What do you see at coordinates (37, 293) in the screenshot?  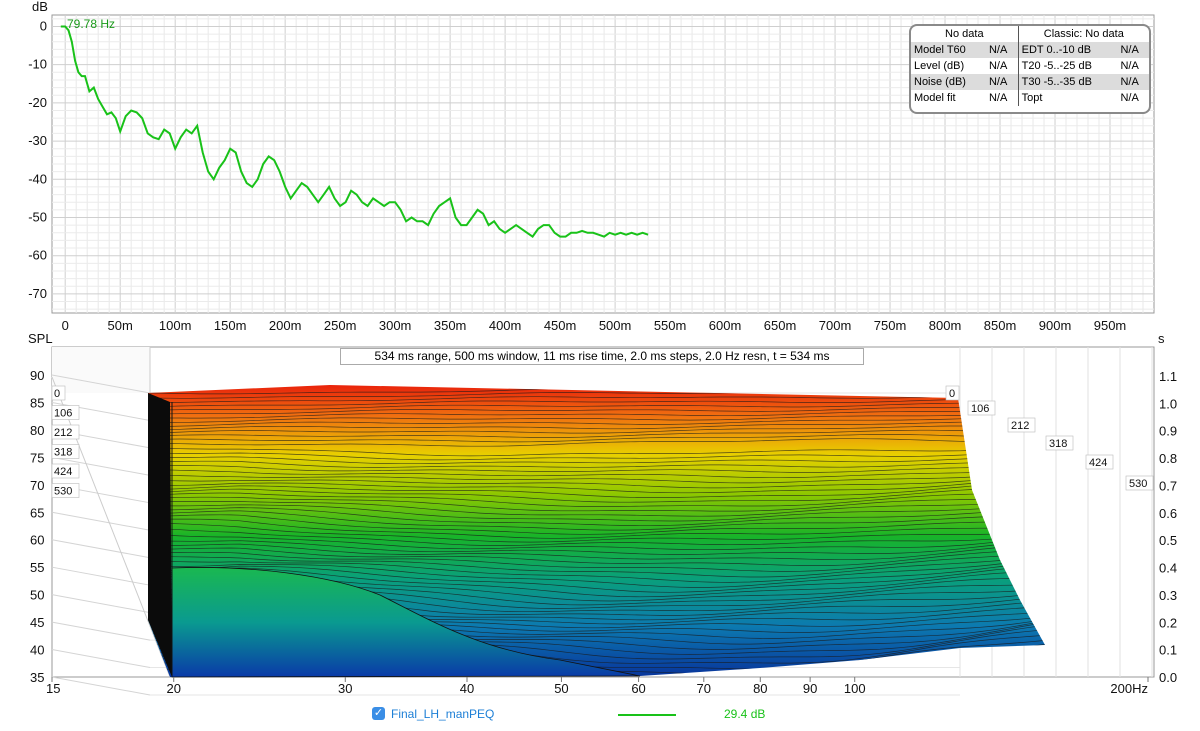 I see `y-tick-label: -70` at bounding box center [37, 293].